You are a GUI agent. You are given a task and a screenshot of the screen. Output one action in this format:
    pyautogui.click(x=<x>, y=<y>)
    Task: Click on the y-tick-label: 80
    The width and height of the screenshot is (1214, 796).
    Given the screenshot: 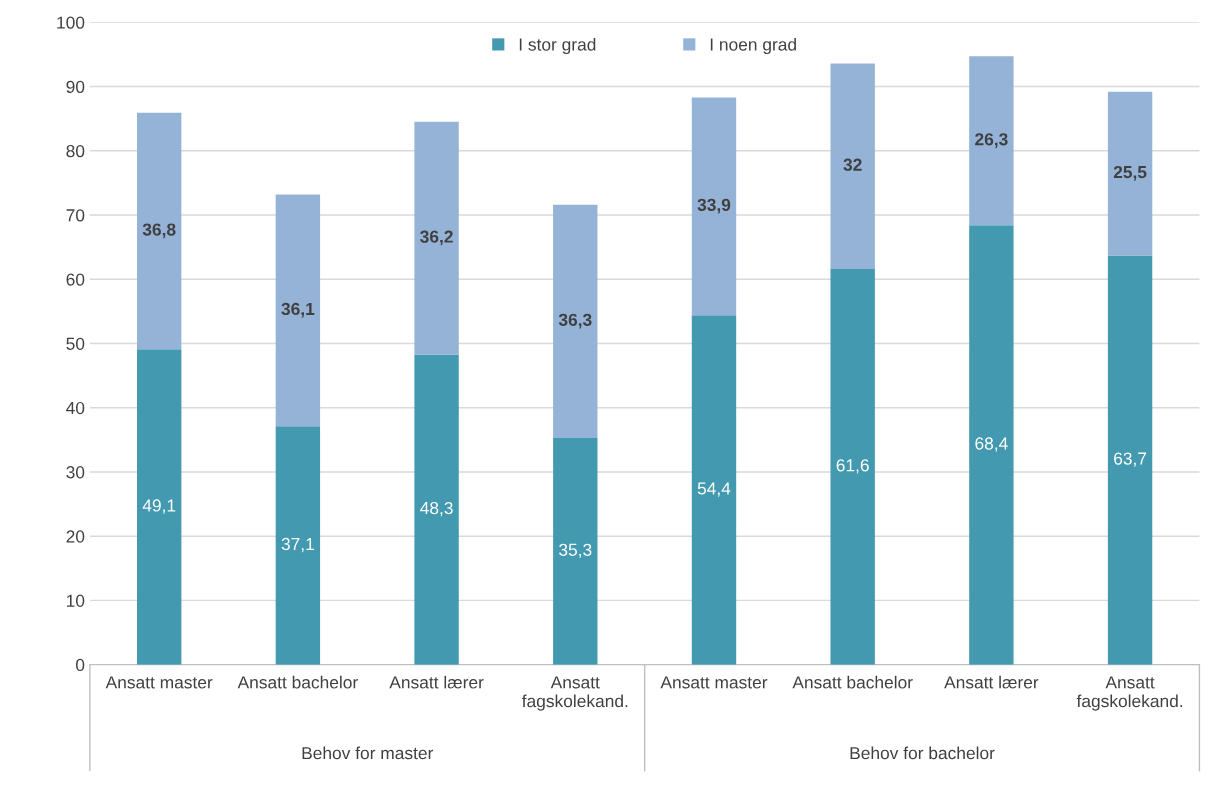 What is the action you would take?
    pyautogui.click(x=75, y=151)
    